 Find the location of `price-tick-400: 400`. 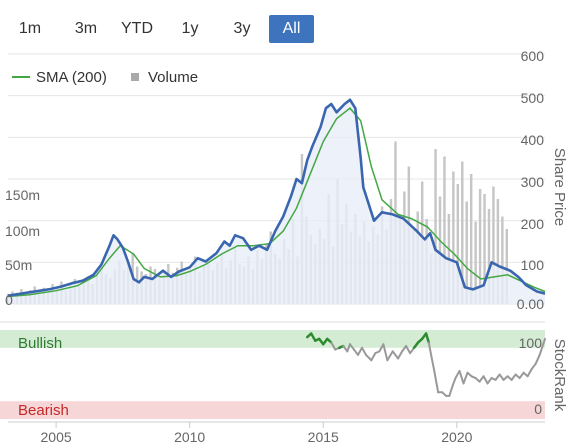

price-tick-400: 400 is located at coordinates (533, 140).